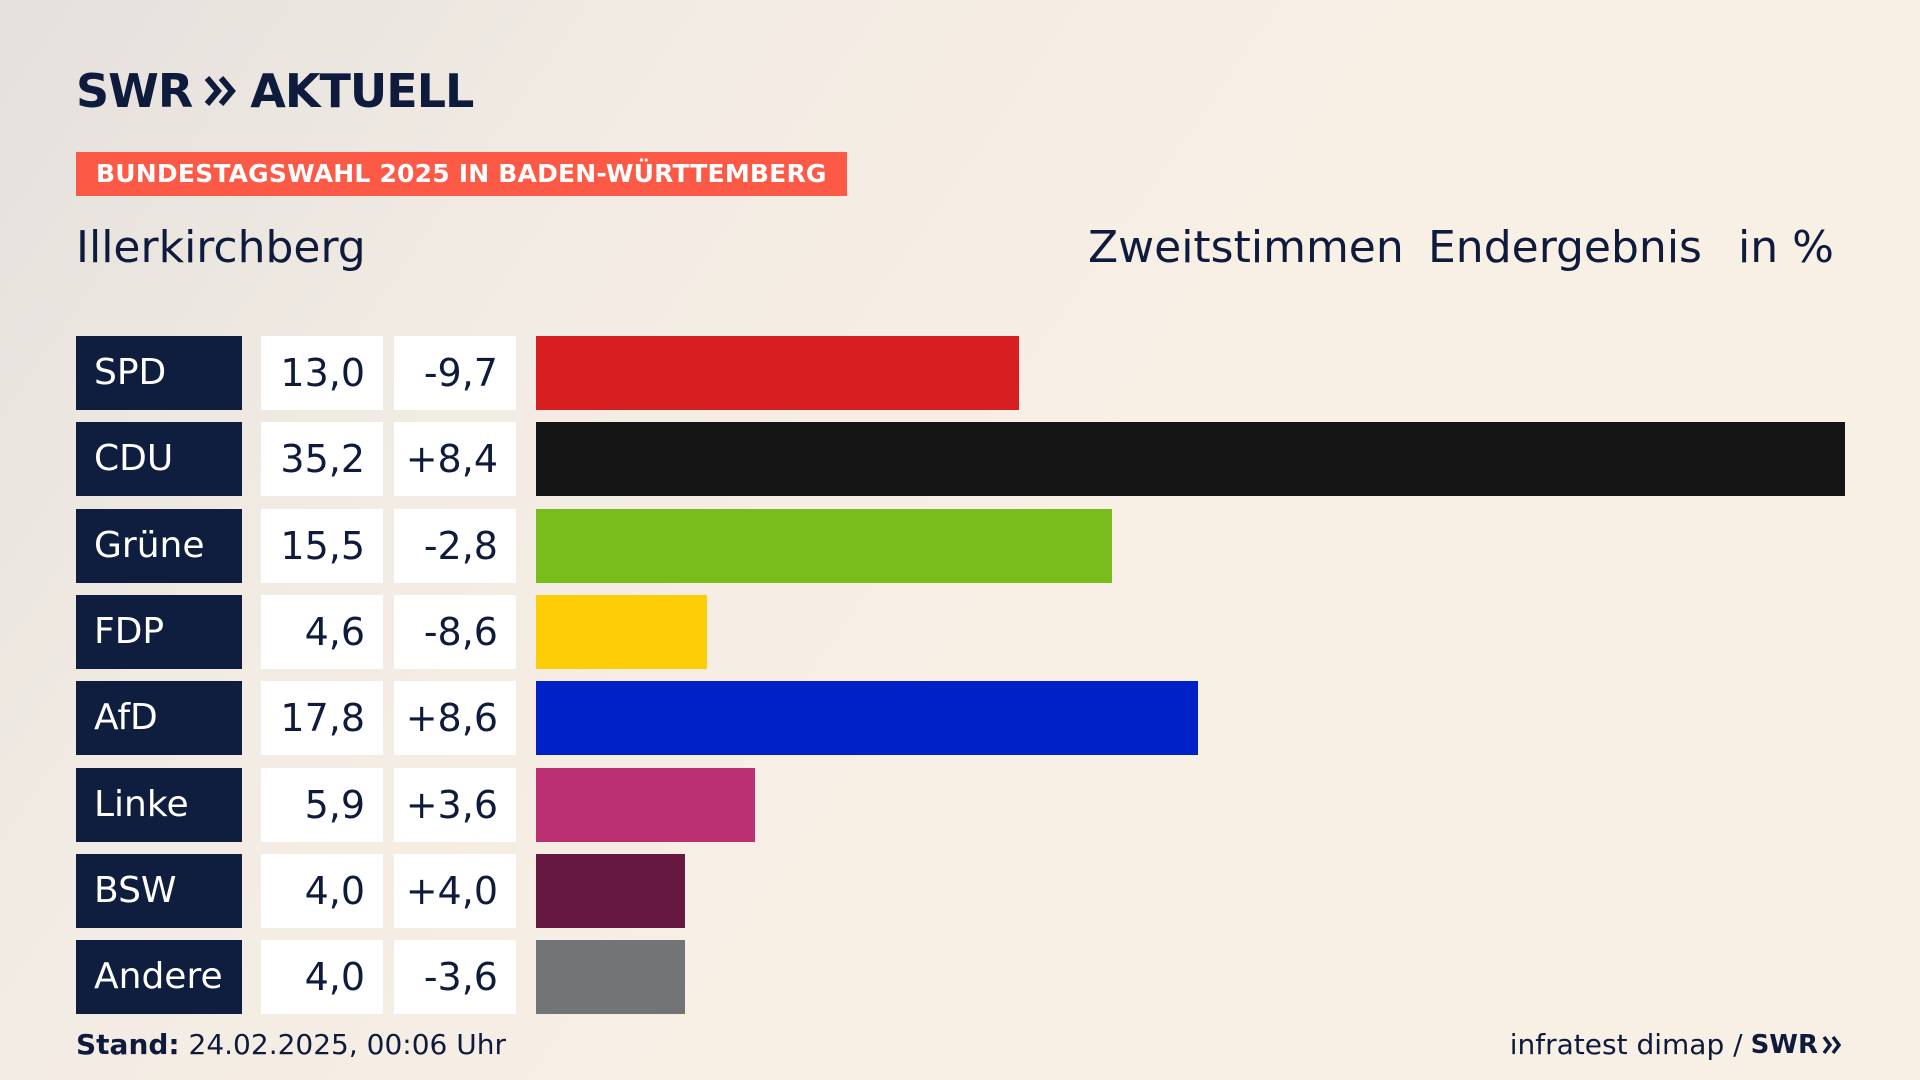 The height and width of the screenshot is (1080, 1920). Describe the element at coordinates (322, 373) in the screenshot. I see `result-value: 13,0` at that location.